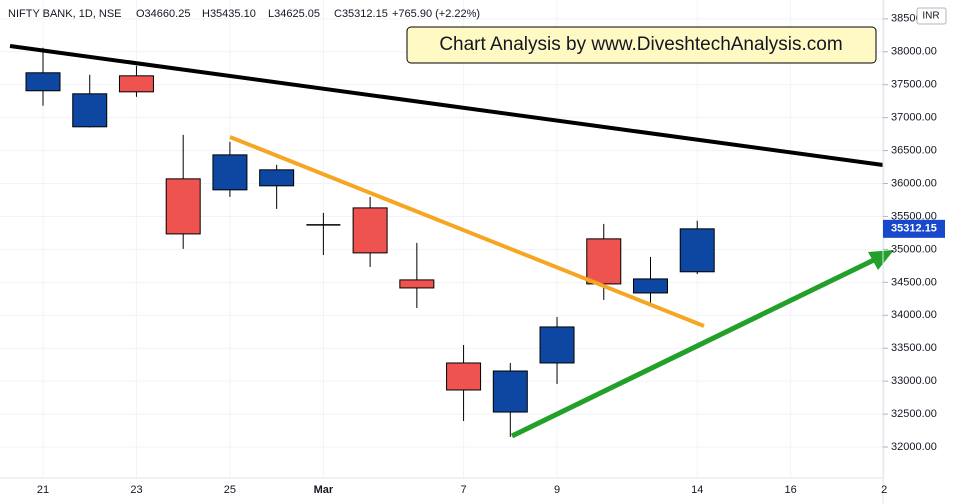  Describe the element at coordinates (881, 260) in the screenshot. I see `arrow-head` at that location.